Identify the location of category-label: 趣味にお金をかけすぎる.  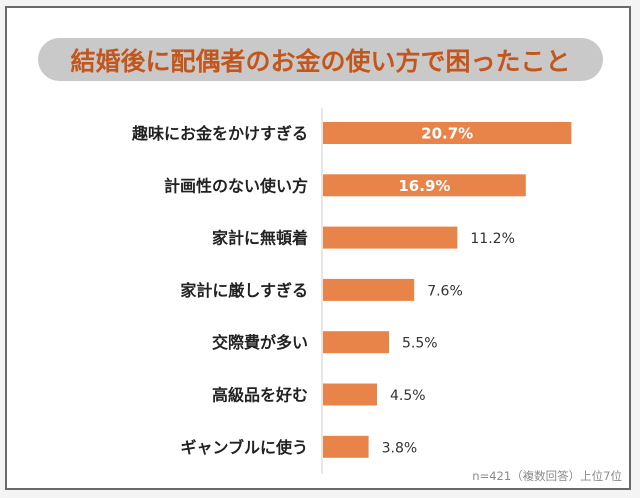
(219, 133).